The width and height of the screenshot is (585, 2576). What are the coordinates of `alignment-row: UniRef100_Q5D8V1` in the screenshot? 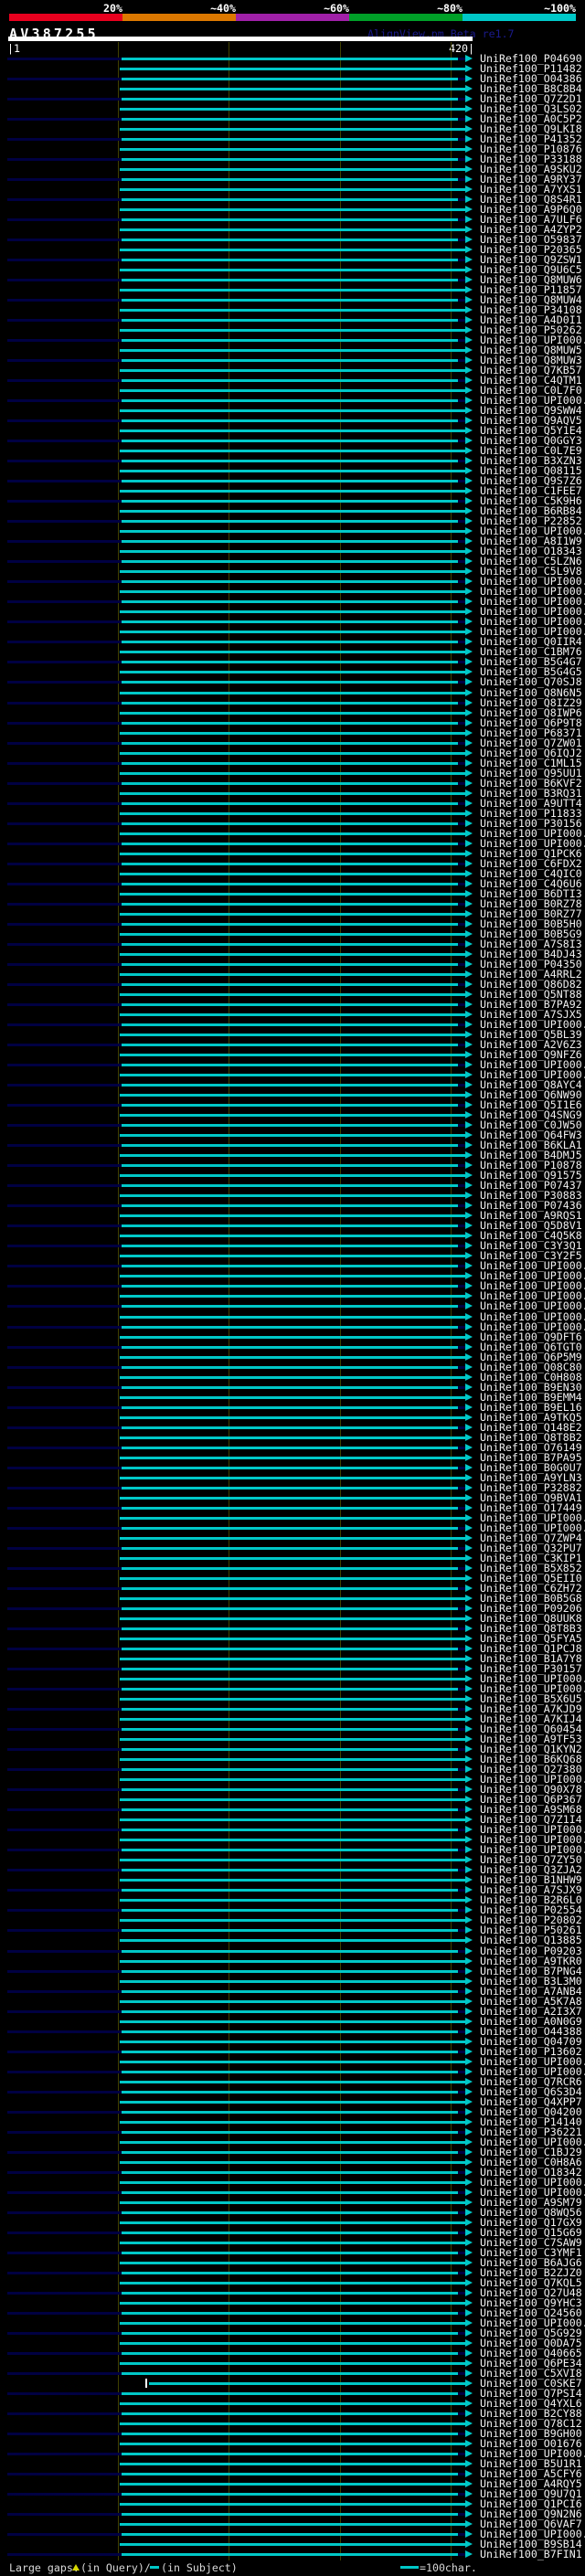 It's located at (293, 1225).